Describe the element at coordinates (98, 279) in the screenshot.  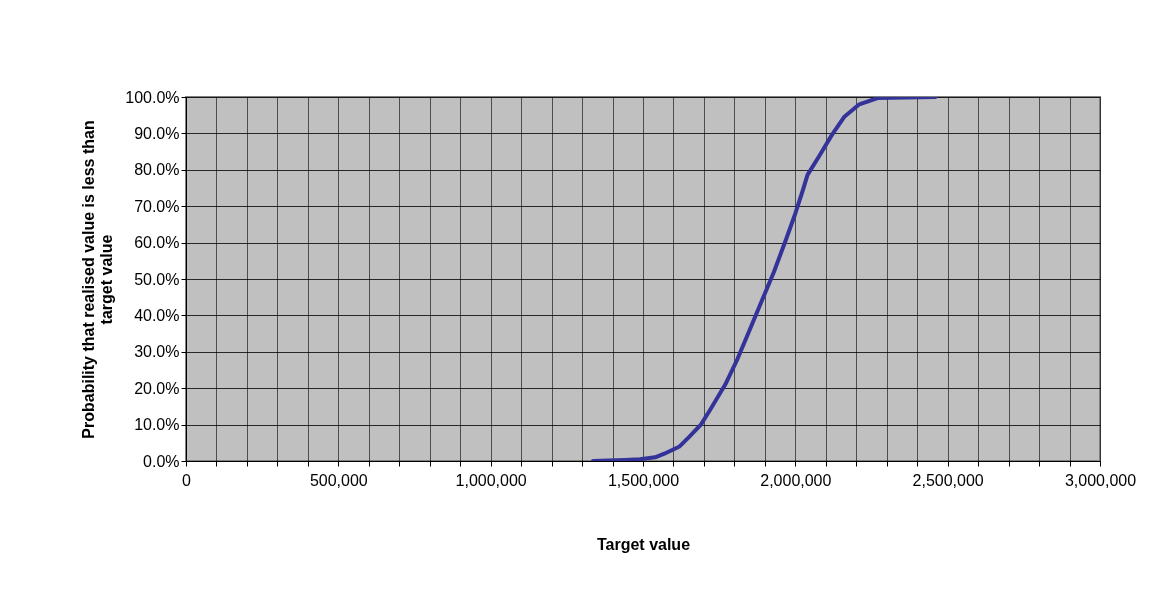
I see `y-axis-title: Probability that realised value is less than target value` at that location.